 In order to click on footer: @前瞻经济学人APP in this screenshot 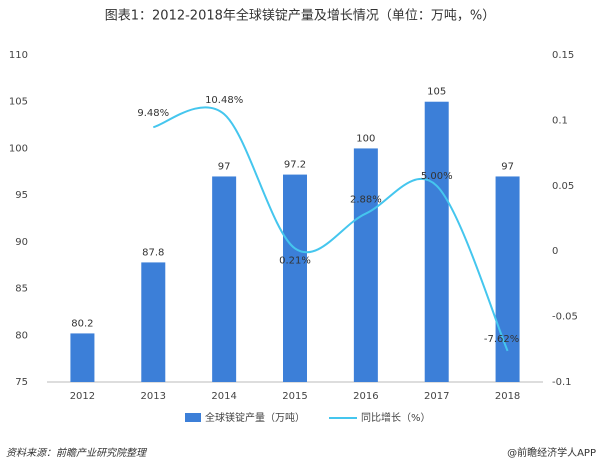, I will do `click(551, 452)`.